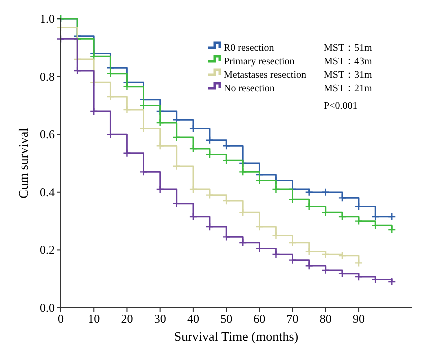 The height and width of the screenshot is (345, 427). Describe the element at coordinates (47, 77) in the screenshot. I see `y-tick-label: 0.8` at that location.